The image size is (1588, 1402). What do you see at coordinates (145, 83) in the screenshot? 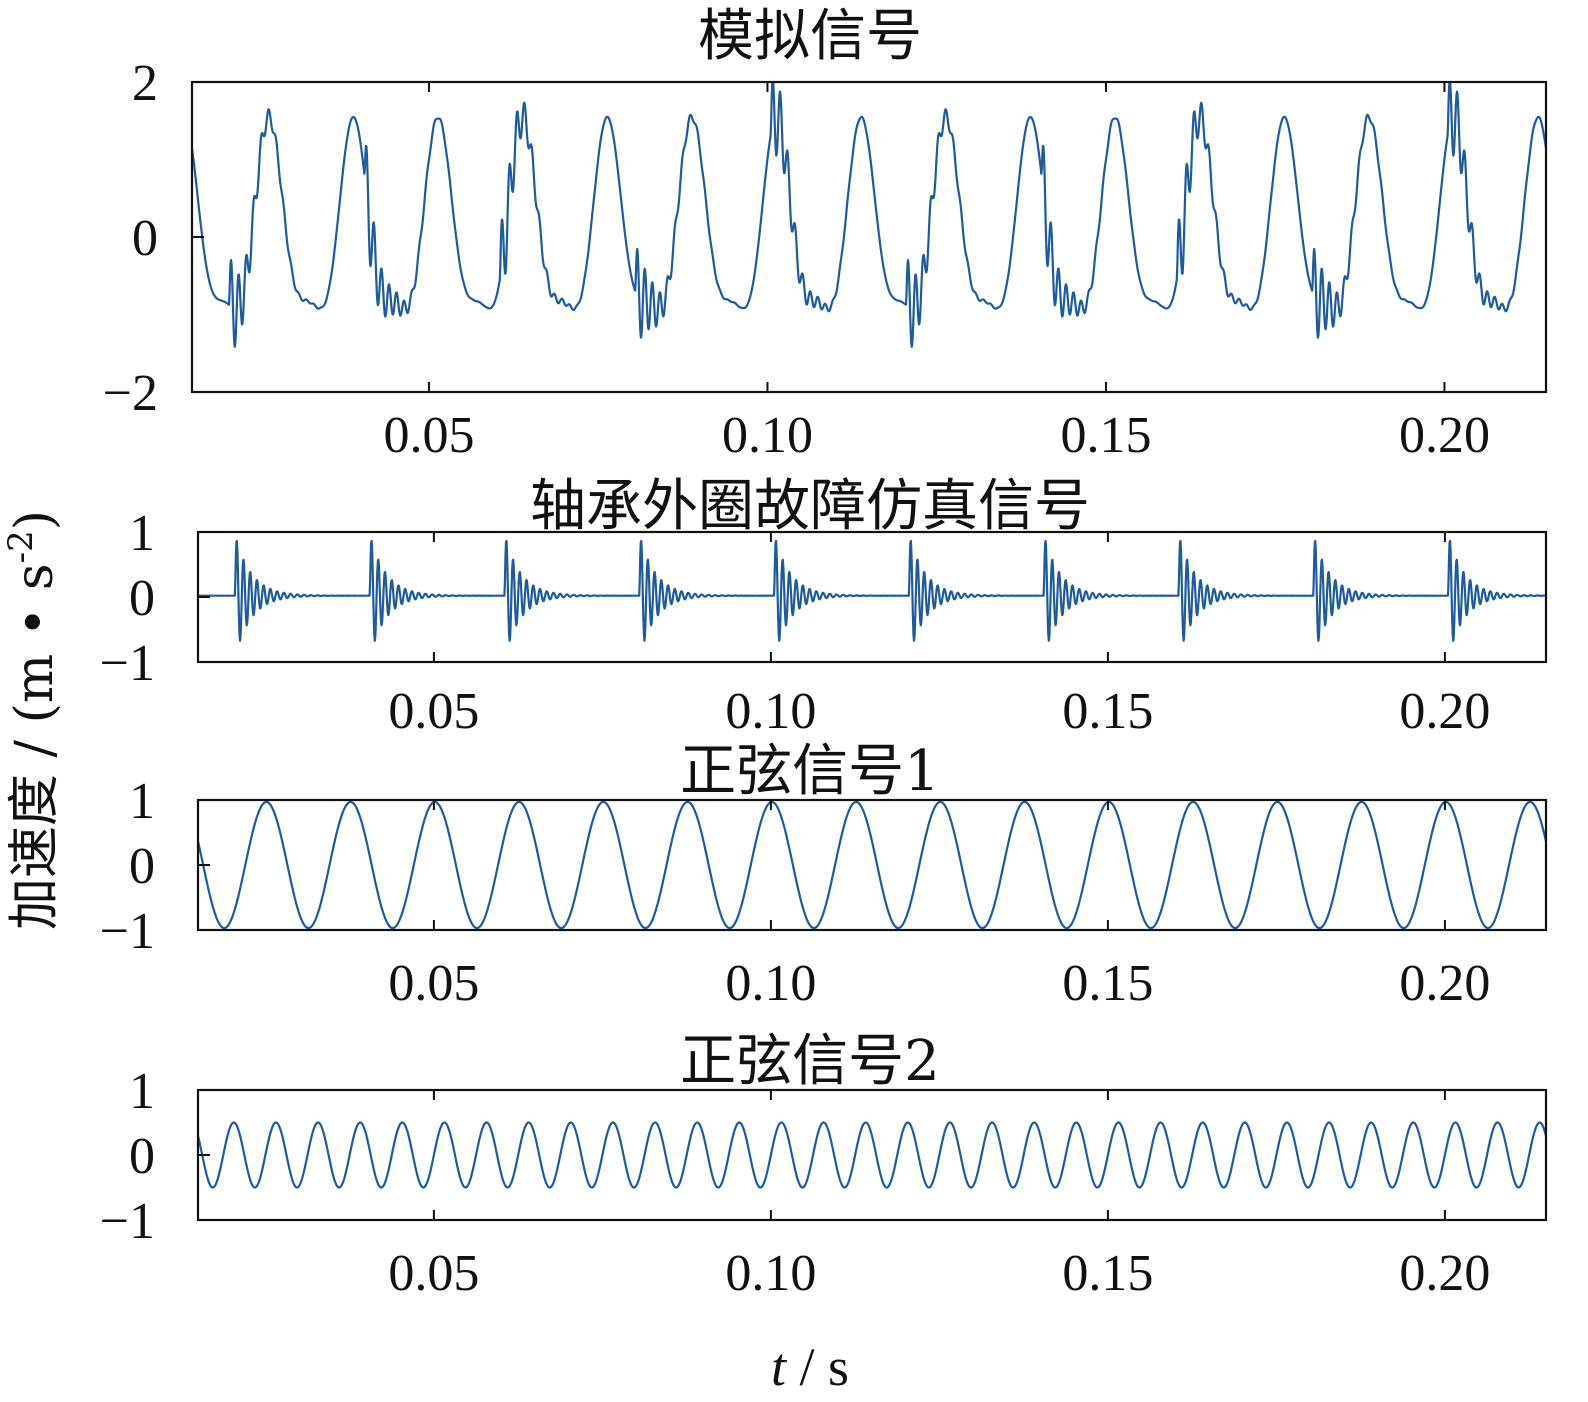
I see `y-tick-label: 2` at bounding box center [145, 83].